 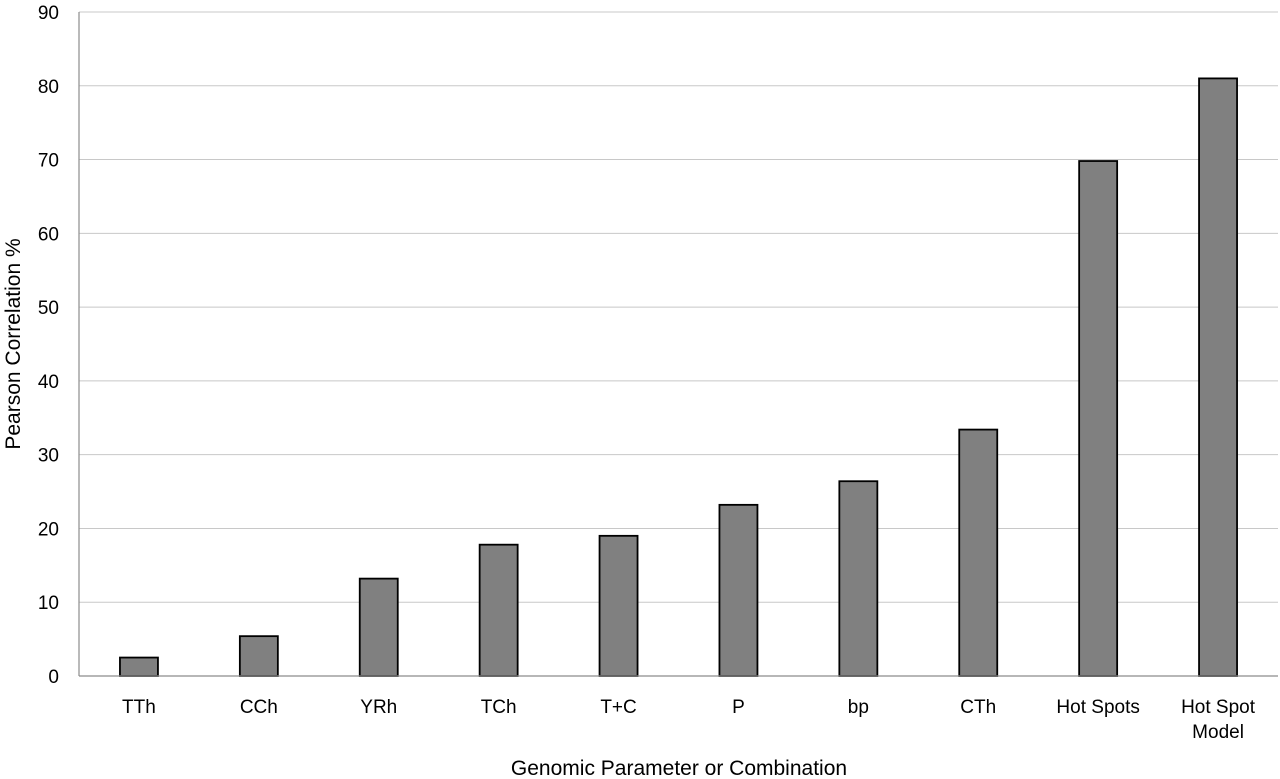 What do you see at coordinates (48, 234) in the screenshot?
I see `y-tick-label: 60` at bounding box center [48, 234].